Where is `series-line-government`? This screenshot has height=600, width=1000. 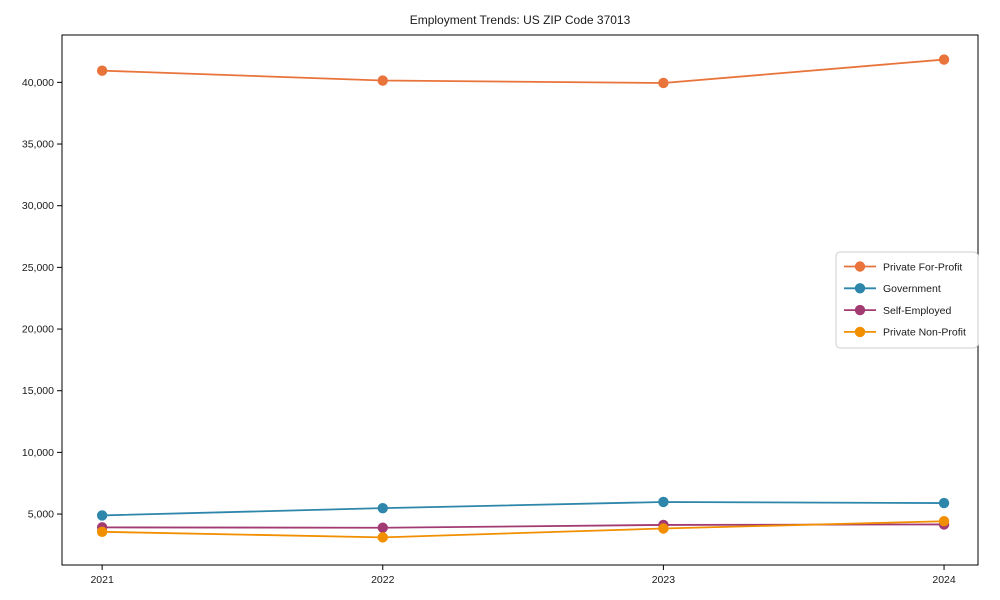 series-line-government is located at coordinates (523, 509).